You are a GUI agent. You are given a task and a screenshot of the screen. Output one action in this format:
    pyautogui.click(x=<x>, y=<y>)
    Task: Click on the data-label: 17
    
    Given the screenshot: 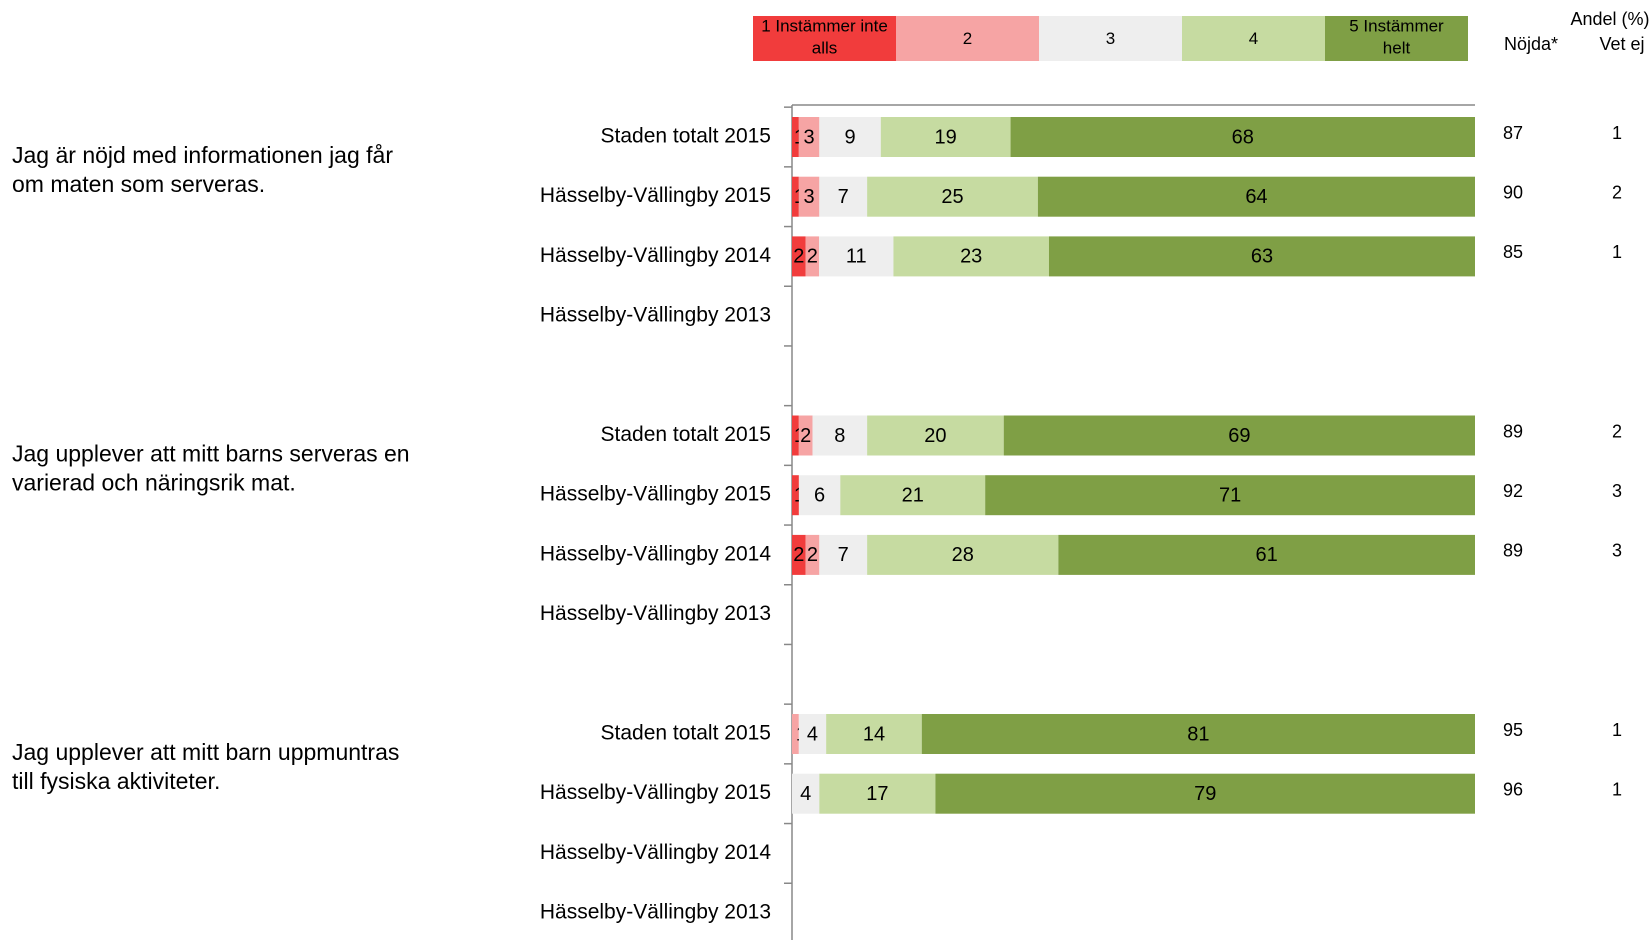 What is the action you would take?
    pyautogui.click(x=877, y=794)
    